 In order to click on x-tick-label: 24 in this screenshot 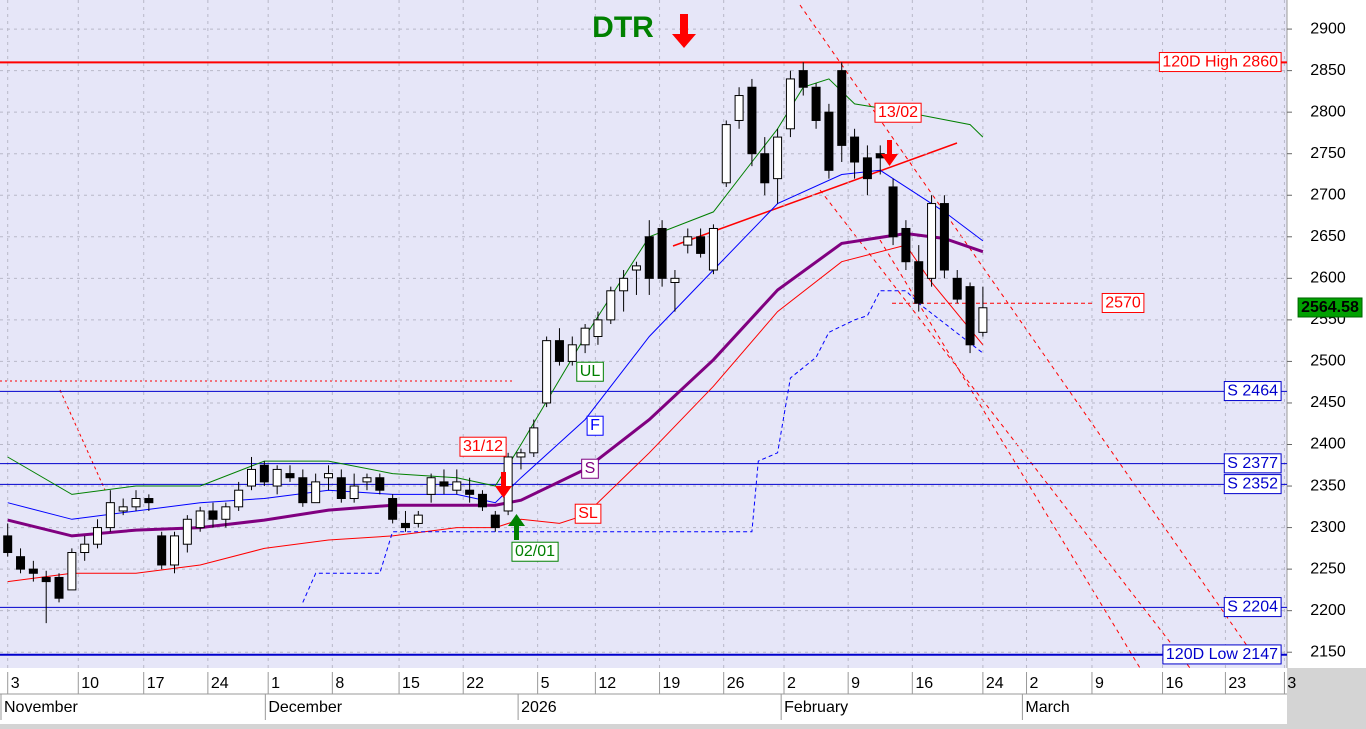, I will do `click(995, 683)`.